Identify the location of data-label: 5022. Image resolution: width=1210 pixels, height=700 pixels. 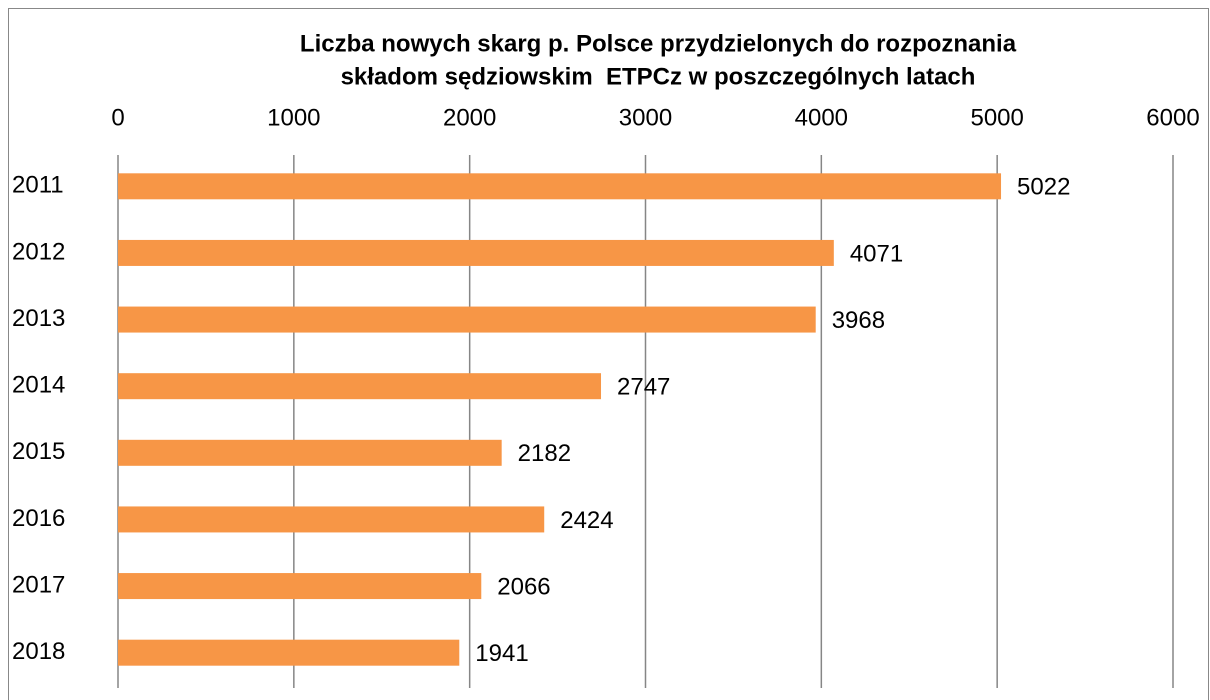
(1043, 187).